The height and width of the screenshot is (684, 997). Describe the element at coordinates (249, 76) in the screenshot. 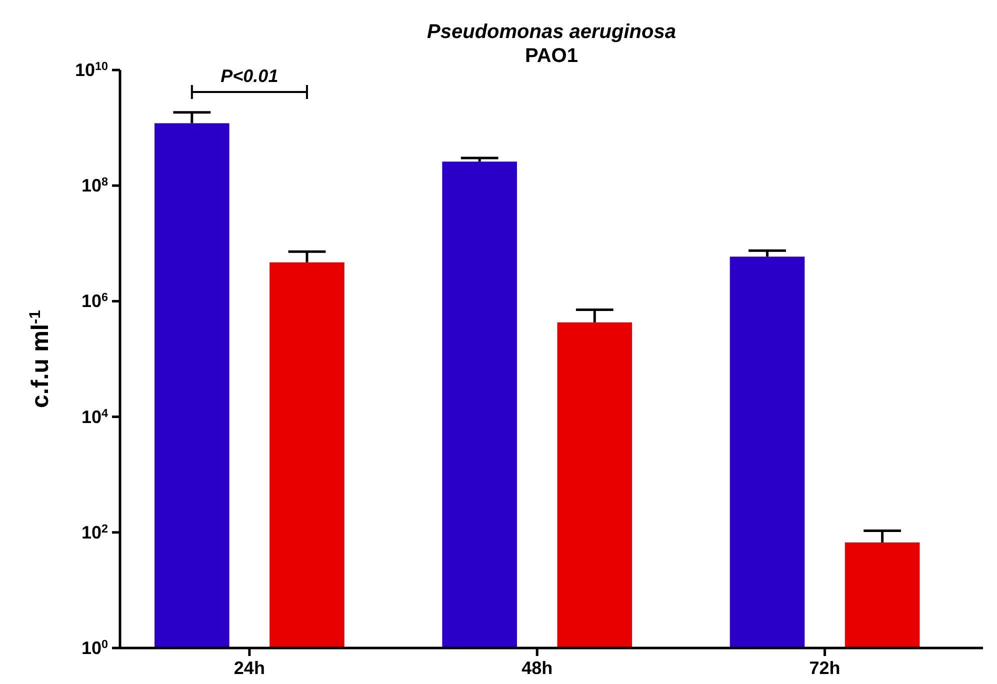

I see `annotation: P<0.01` at that location.